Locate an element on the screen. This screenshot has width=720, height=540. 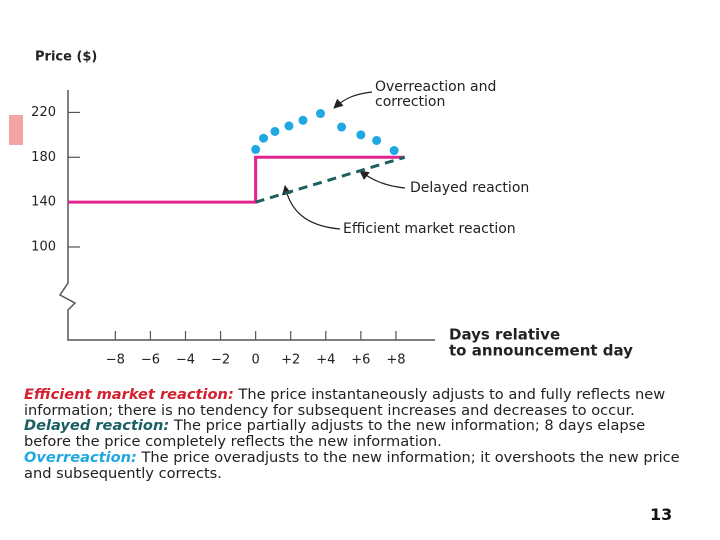
note-term: Efficient market reaction: is located at coordinates (129, 394).